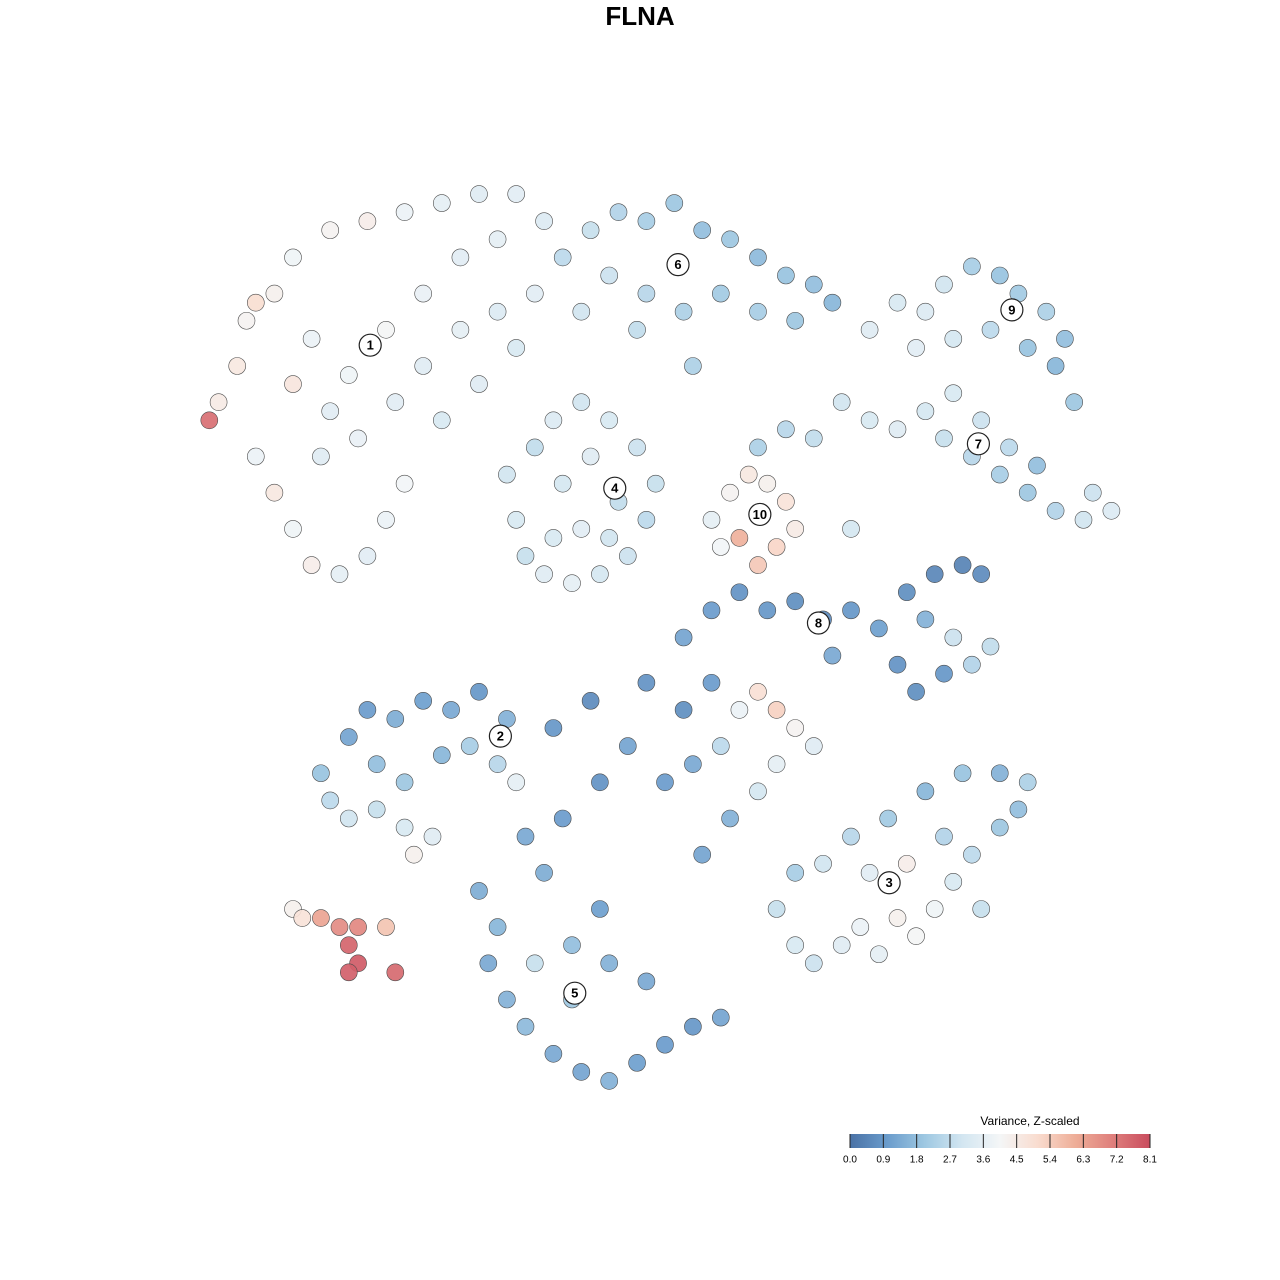 This screenshot has height=1280, width=1280. Describe the element at coordinates (850, 1160) in the screenshot. I see `colorbar-tick-label: 0.0` at that location.